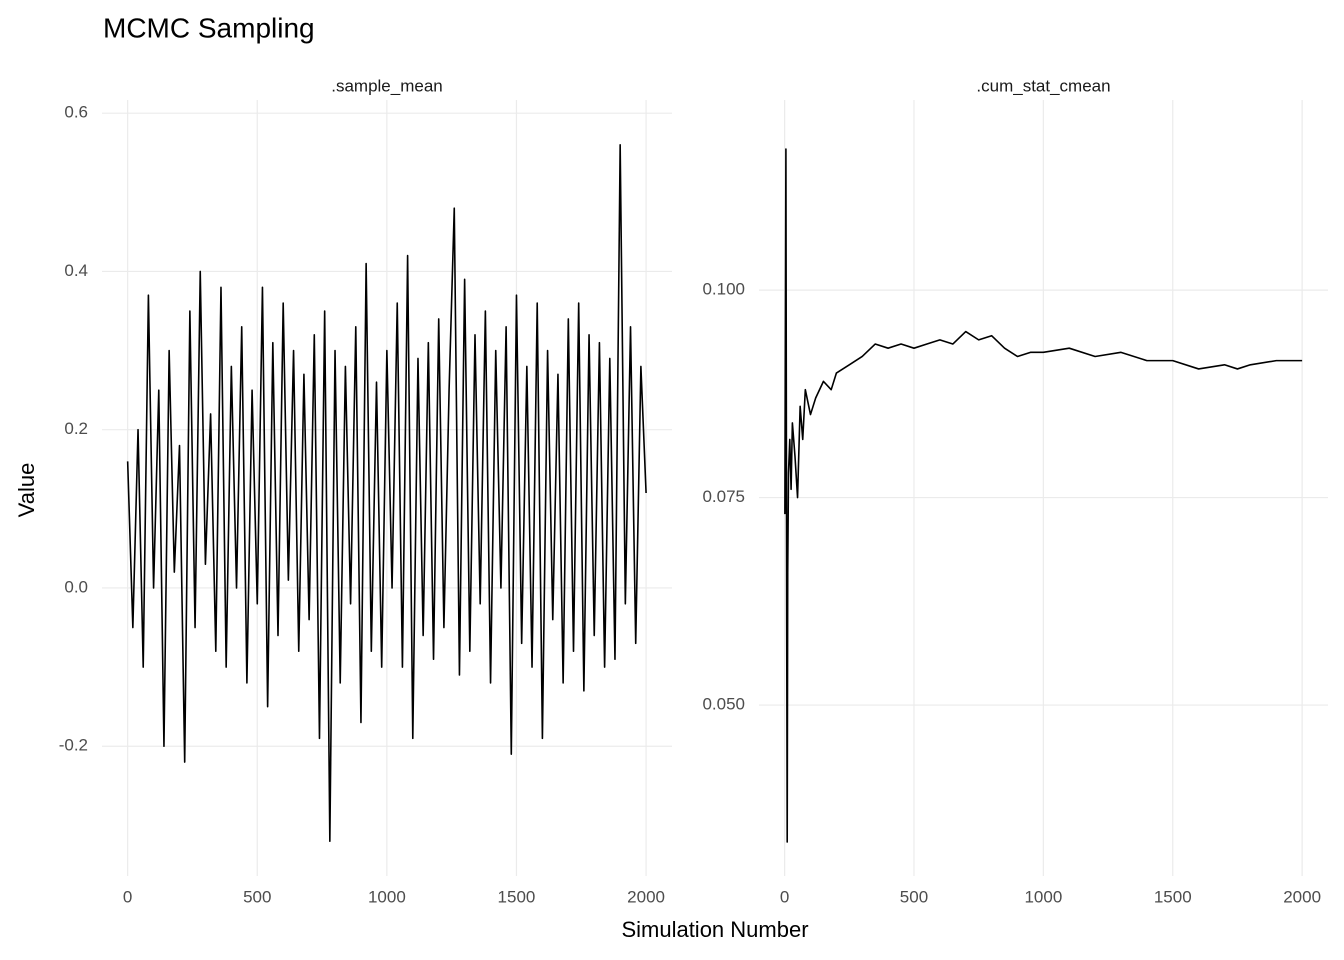  What do you see at coordinates (723, 704) in the screenshot?
I see `y-tick-label: 0.050` at bounding box center [723, 704].